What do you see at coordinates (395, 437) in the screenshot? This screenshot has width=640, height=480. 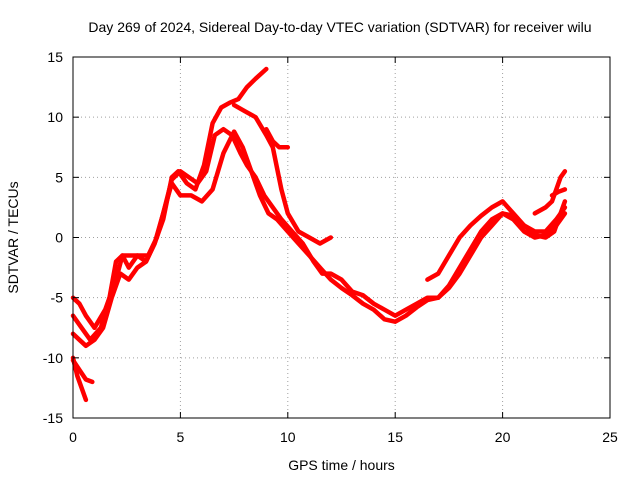 I see `x-tick-label: 15` at bounding box center [395, 437].